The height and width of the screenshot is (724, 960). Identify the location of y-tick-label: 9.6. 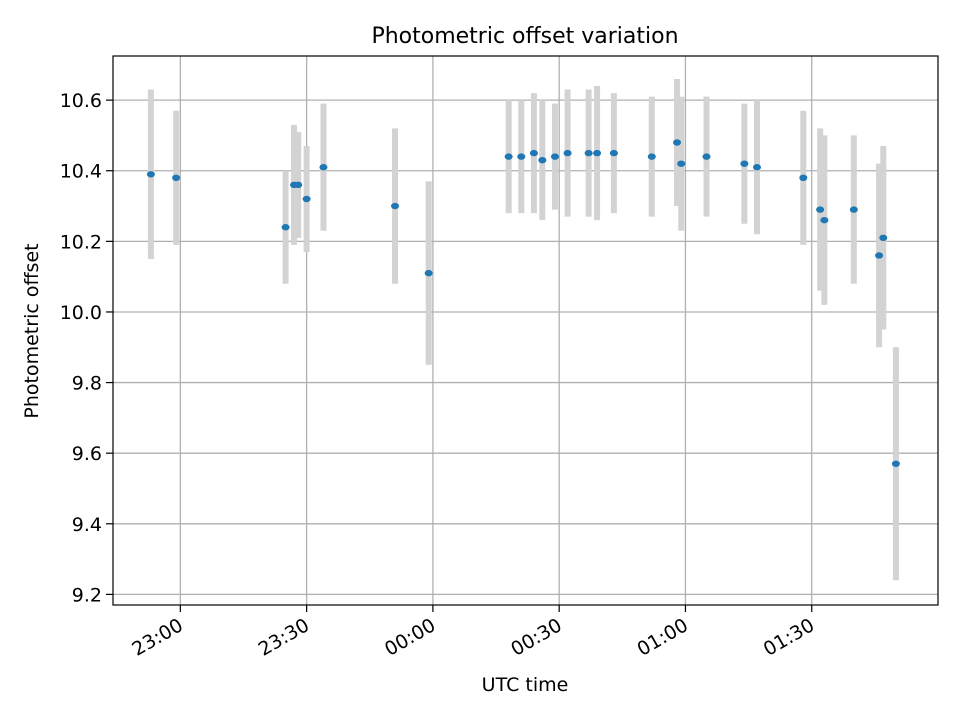
(87, 454).